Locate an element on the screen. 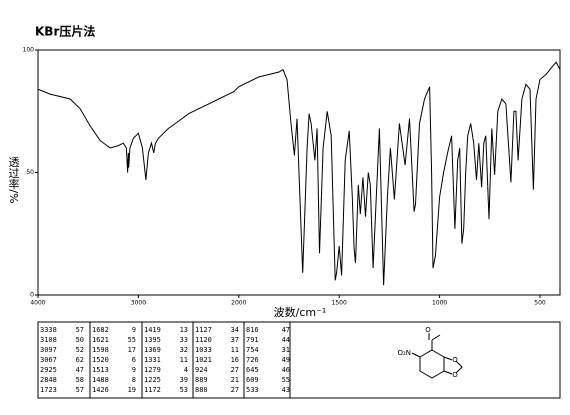  x-axis-label: 波数/cm⁻¹ is located at coordinates (300, 312).